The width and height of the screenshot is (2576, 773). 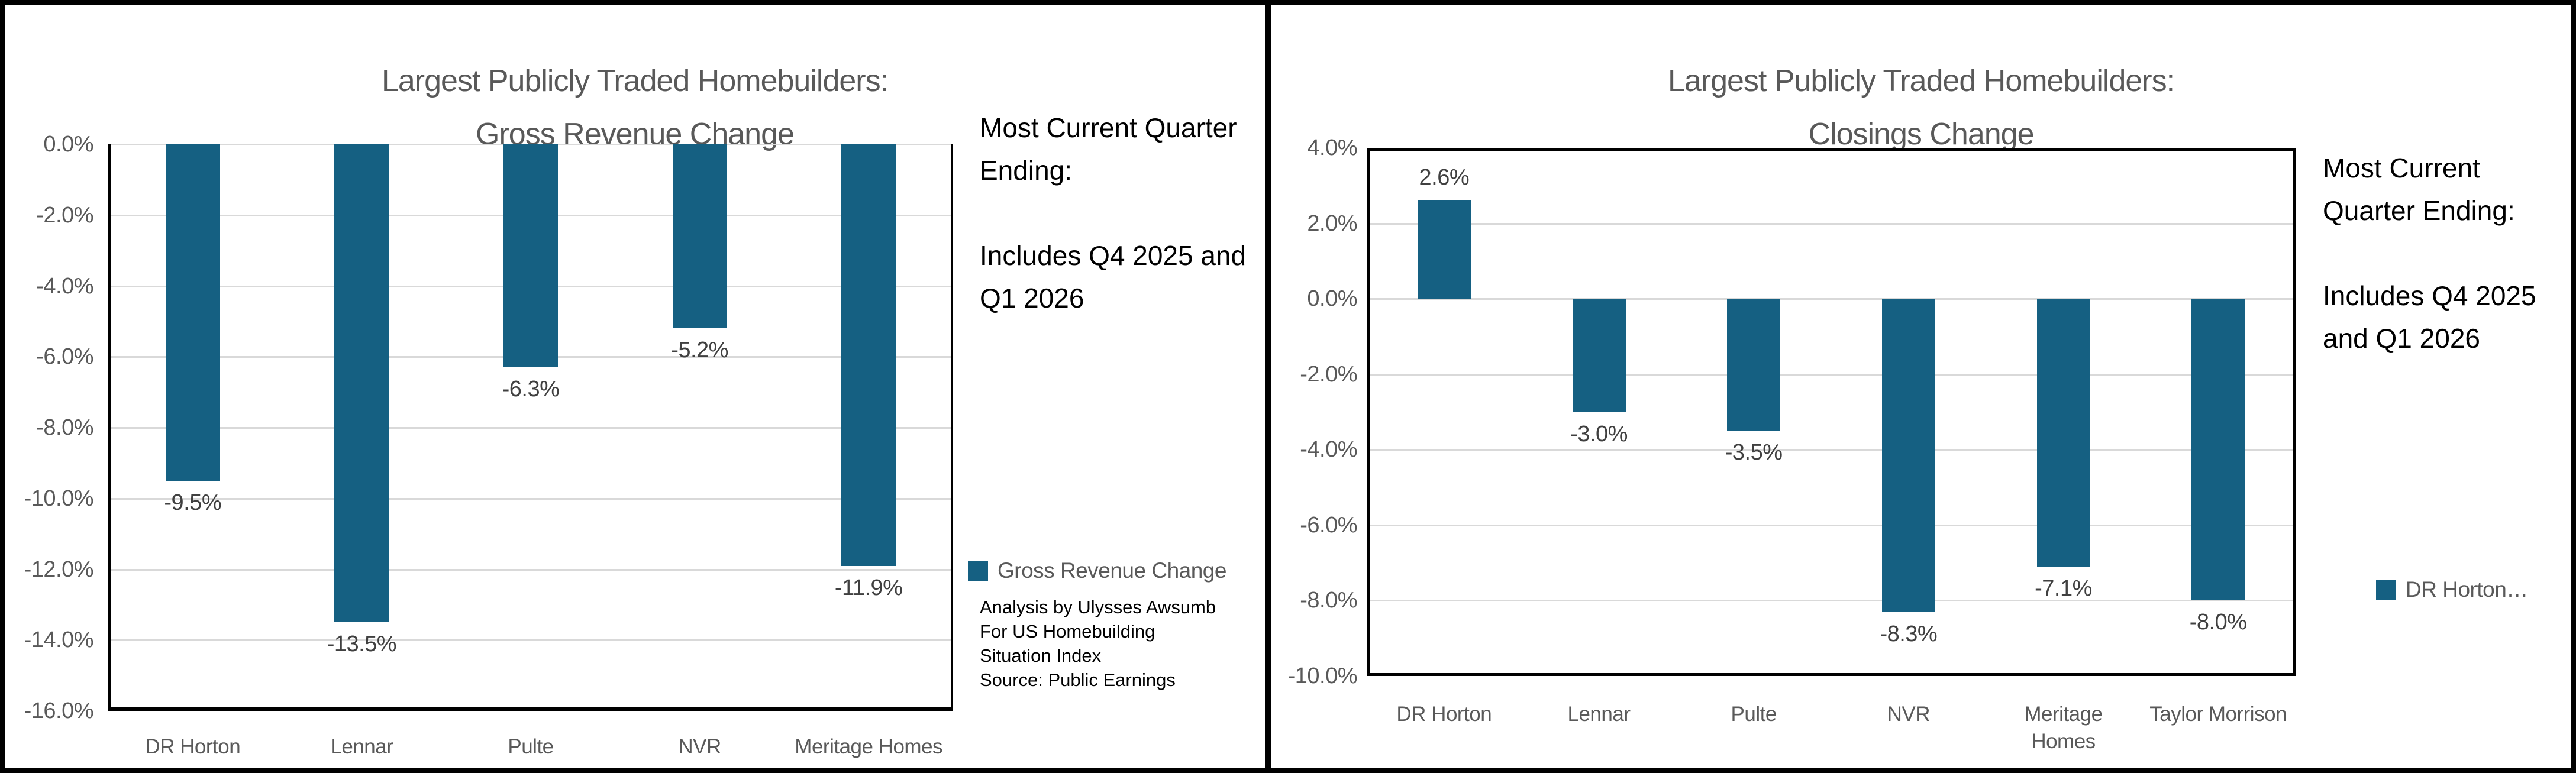 What do you see at coordinates (59, 710) in the screenshot?
I see `y-axis-tick-label: -16.0%` at bounding box center [59, 710].